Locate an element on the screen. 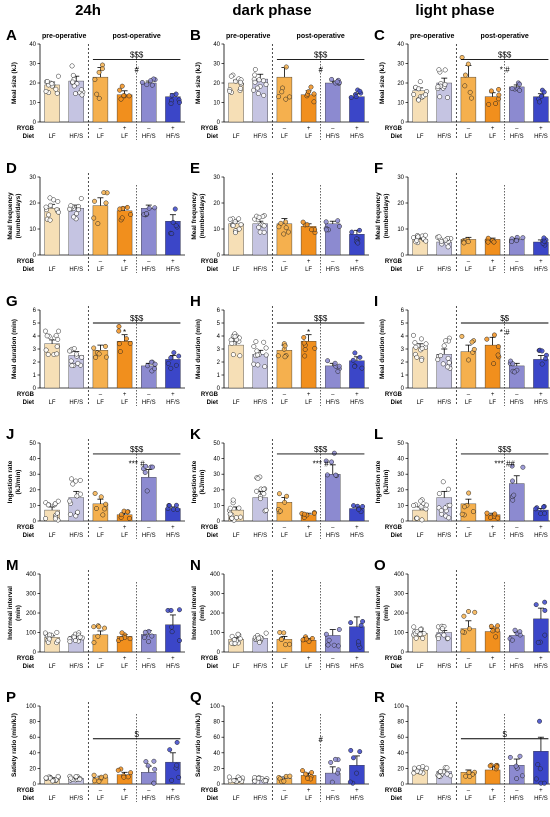  y-tick-label: 50 is located at coordinates (32, 444).